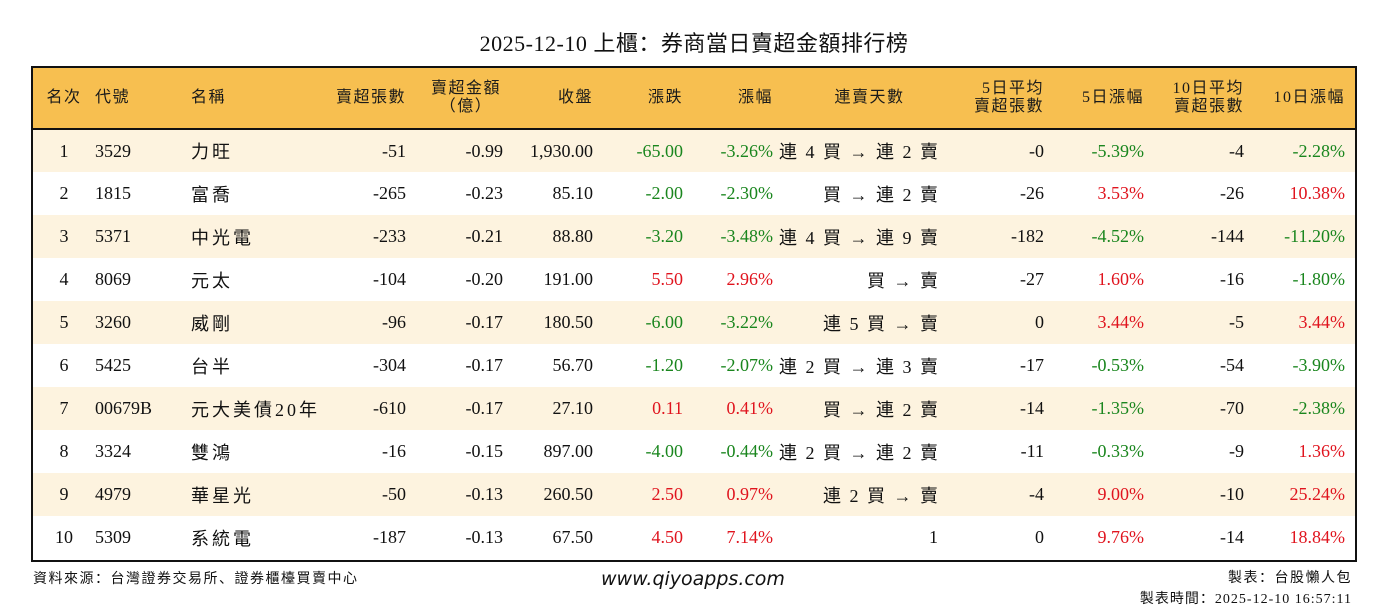 This screenshot has height=612, width=1388. I want to click on cell-code: 8069, so click(113, 279).